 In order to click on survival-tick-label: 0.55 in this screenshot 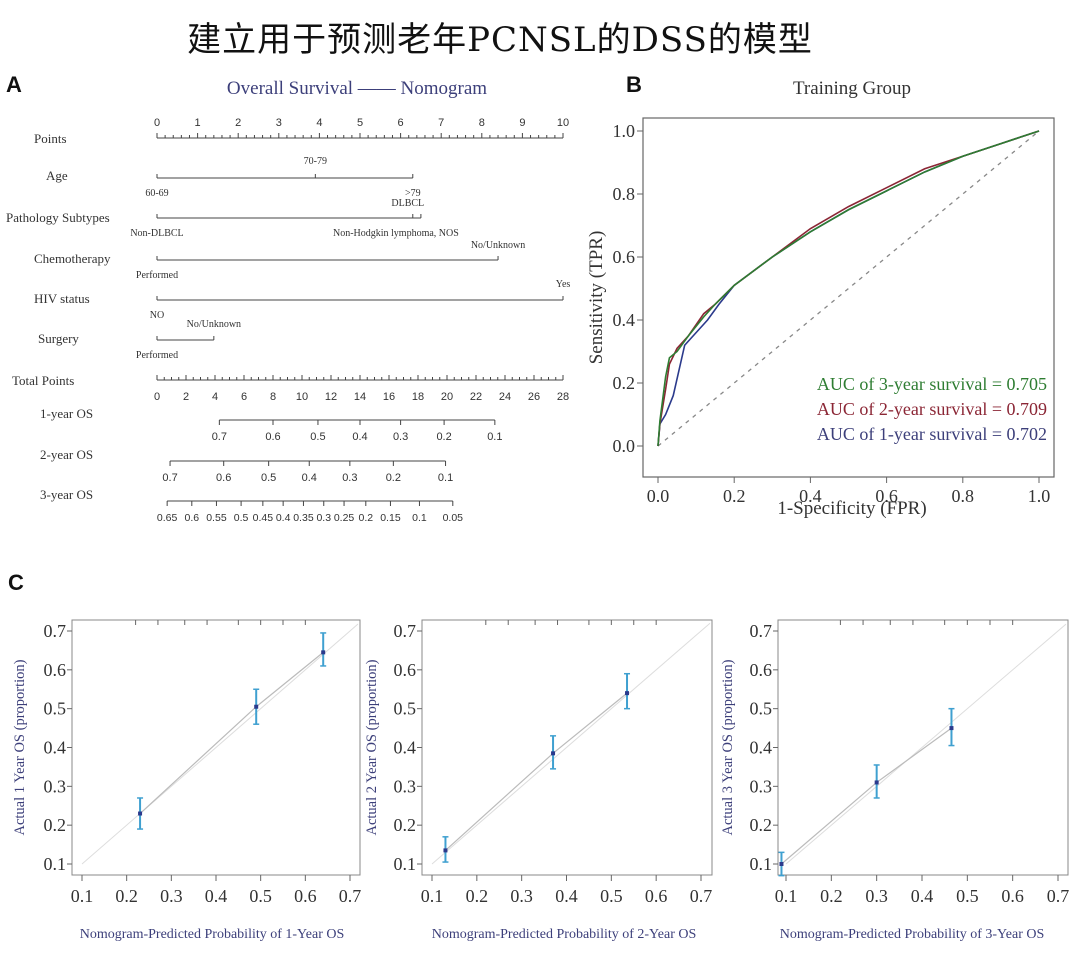, I will do `click(216, 518)`.